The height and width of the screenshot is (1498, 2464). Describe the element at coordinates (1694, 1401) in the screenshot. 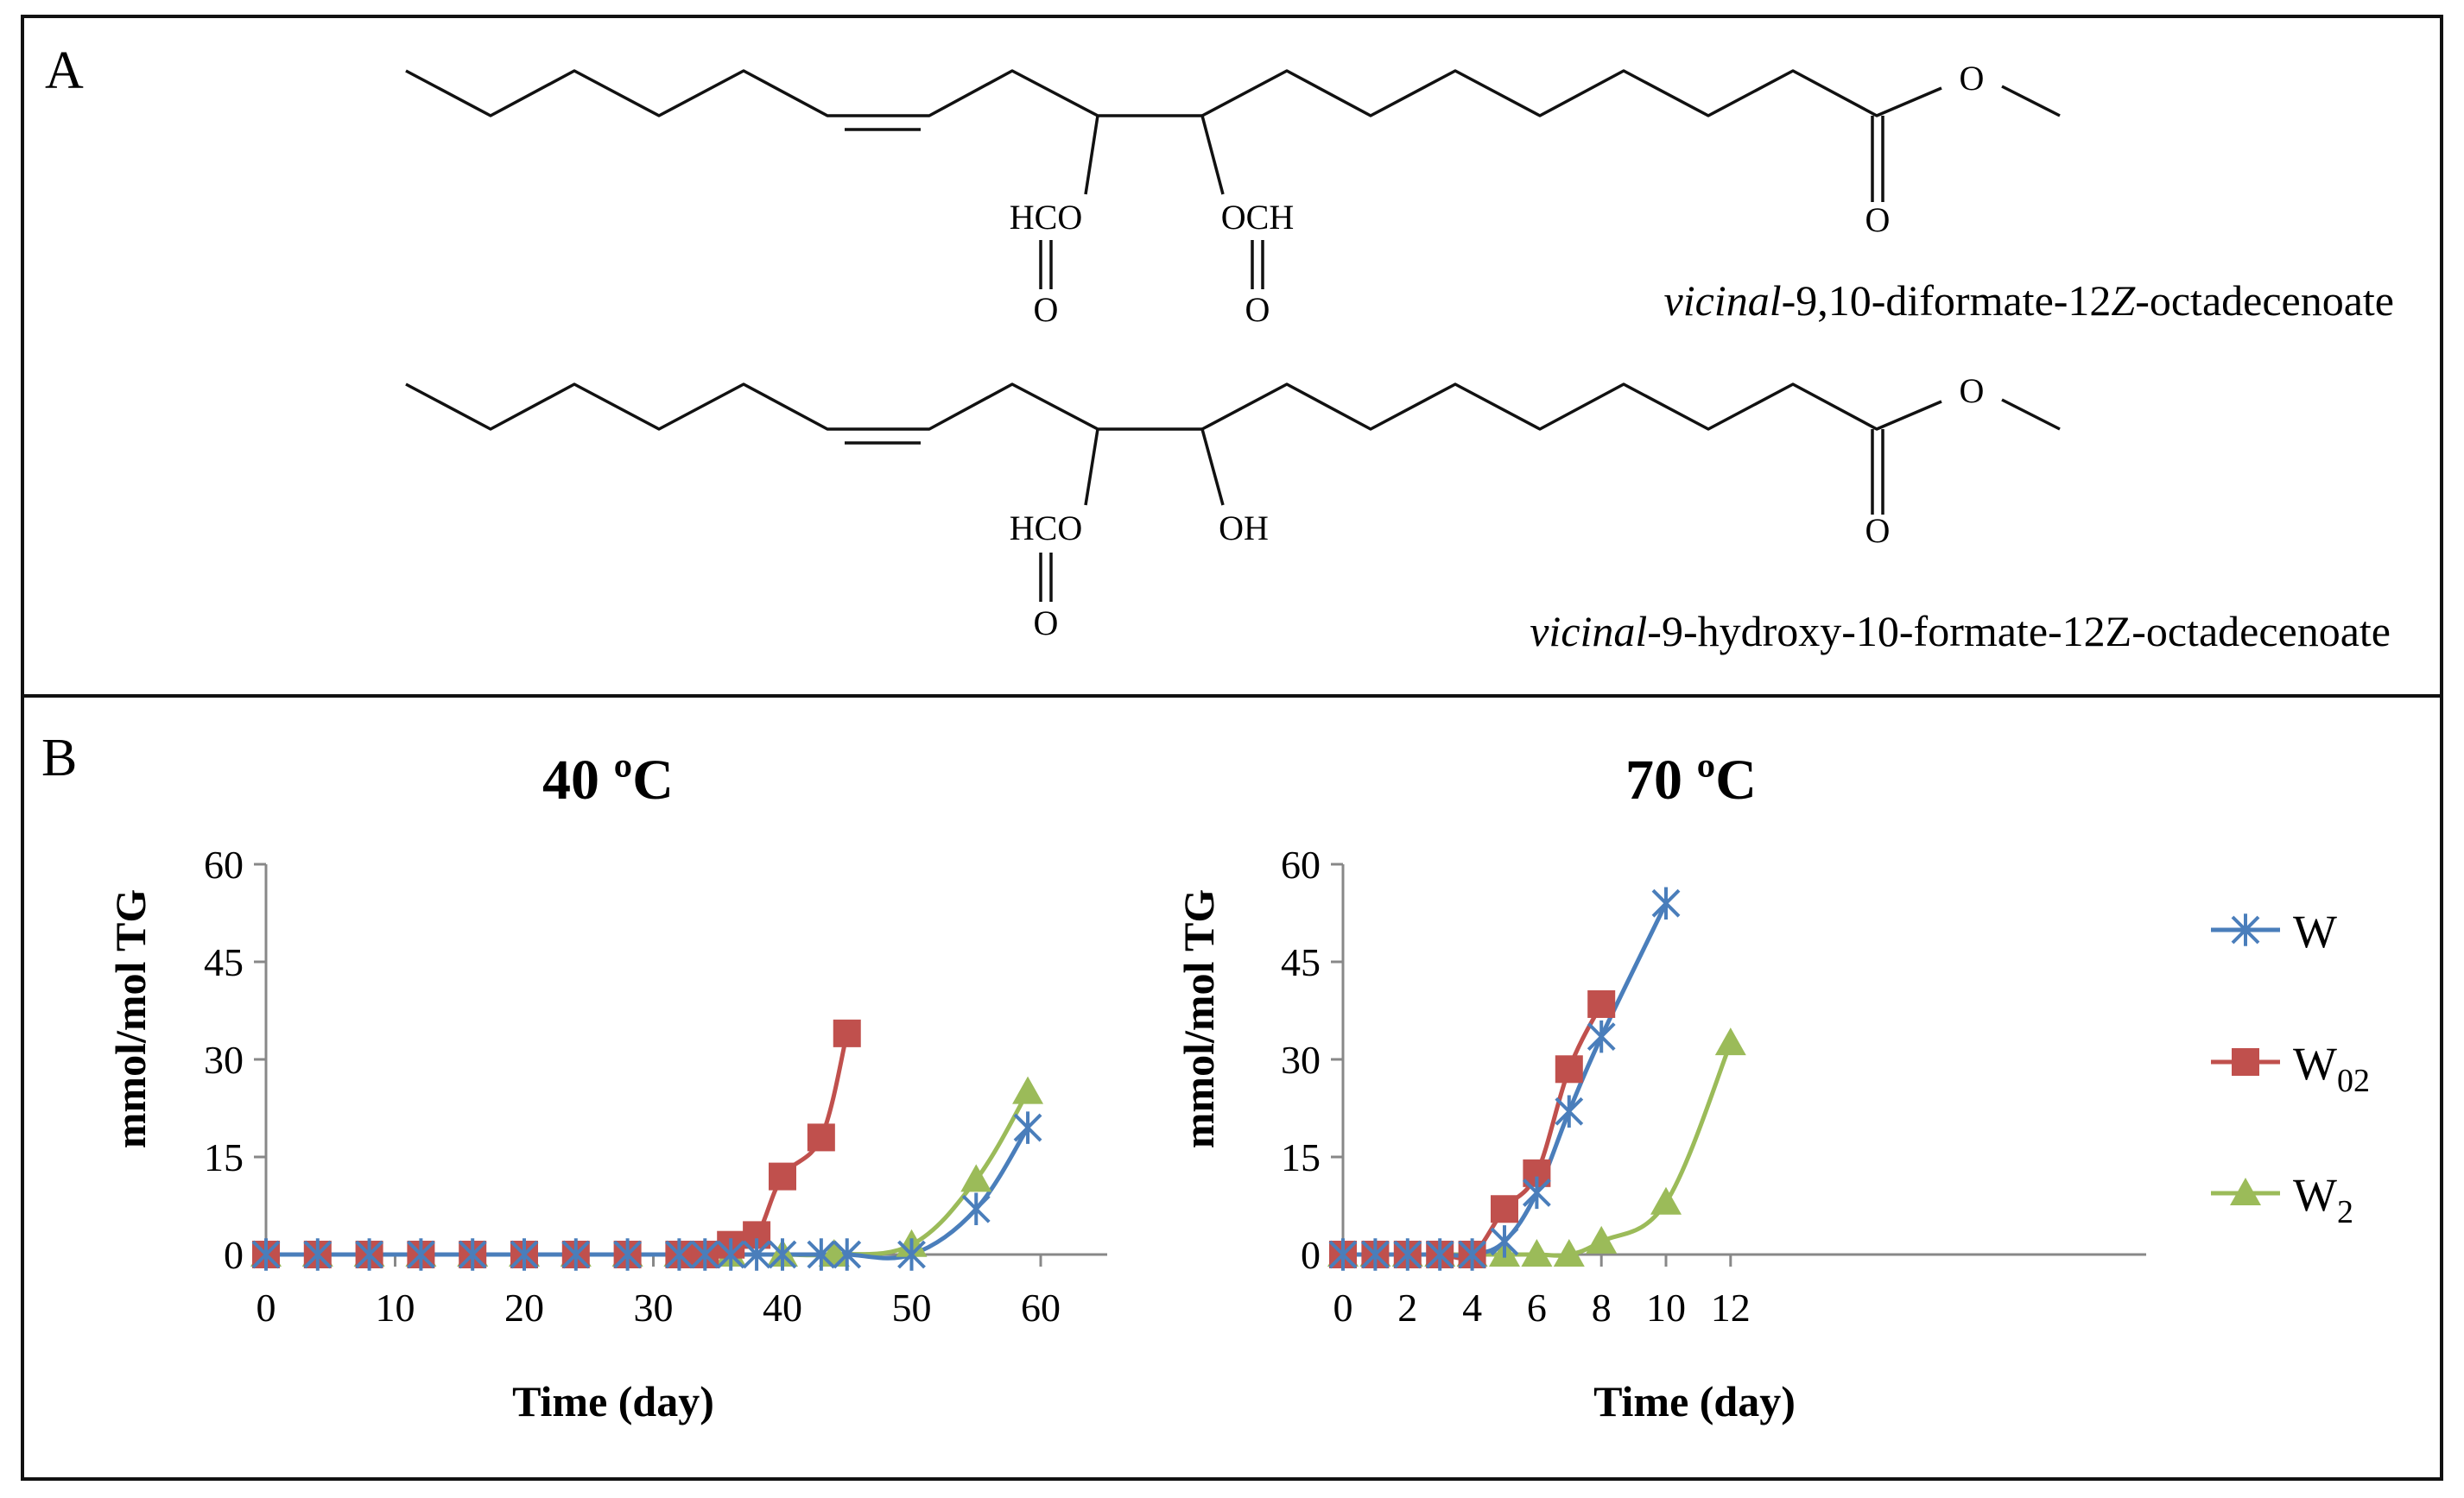

I see `chart-70c-xlabel: Time (day)` at that location.